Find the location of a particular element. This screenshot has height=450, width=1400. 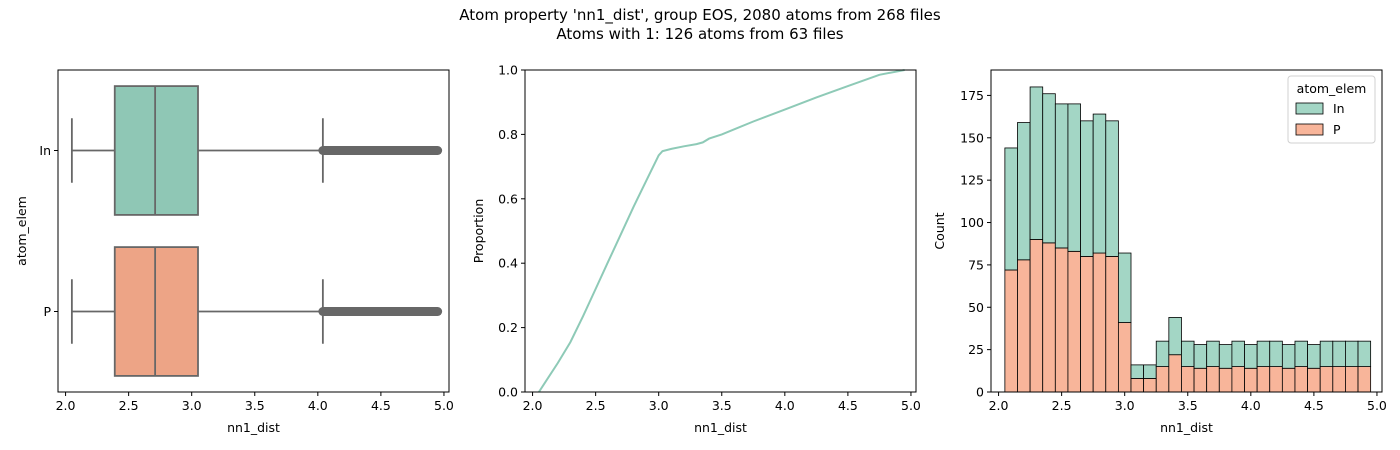

y-tick-label: P is located at coordinates (47, 311).